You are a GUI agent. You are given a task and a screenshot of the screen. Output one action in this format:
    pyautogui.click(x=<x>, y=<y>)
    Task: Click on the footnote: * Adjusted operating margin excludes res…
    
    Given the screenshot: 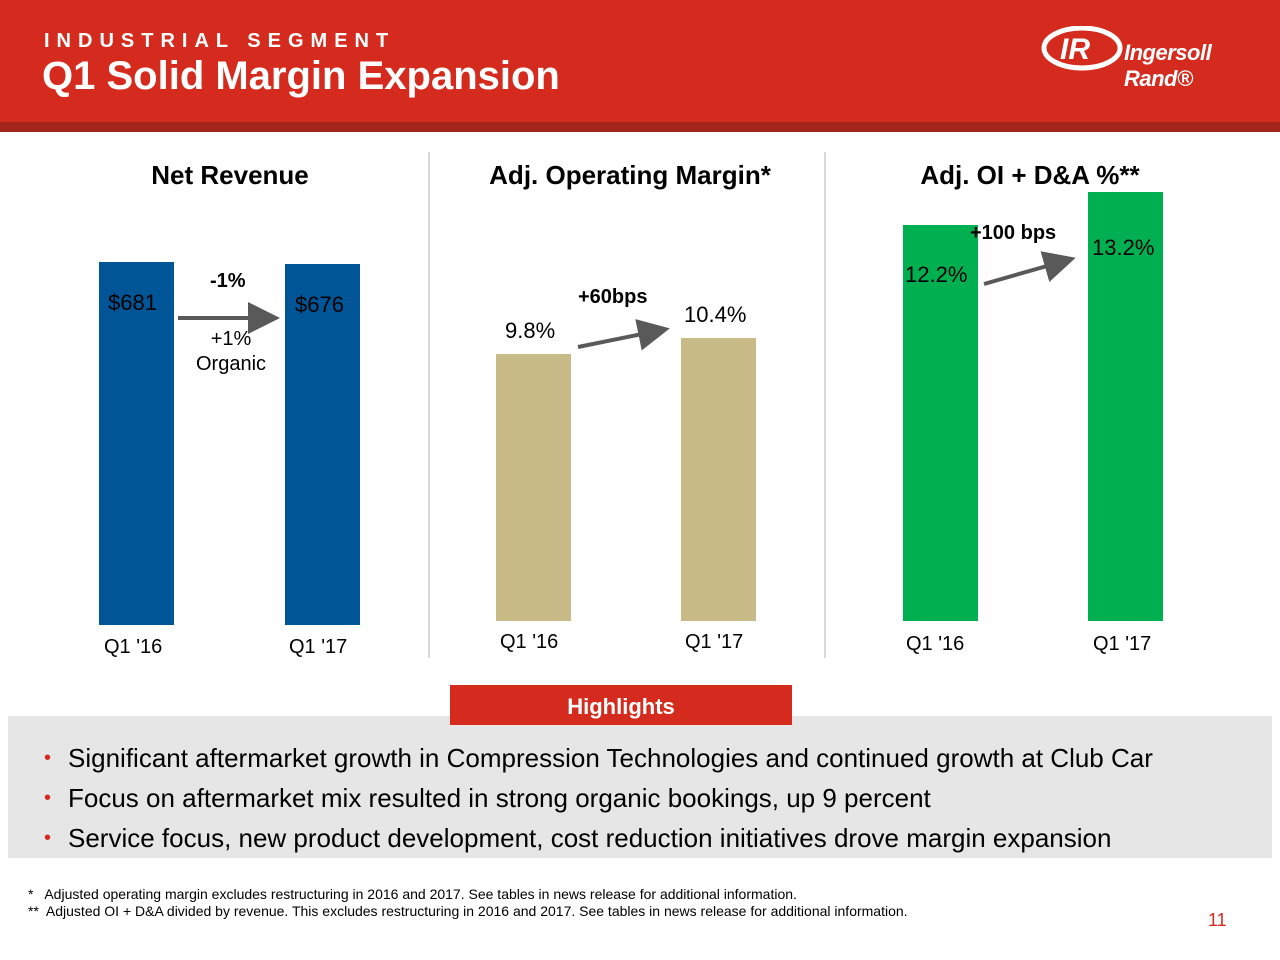 What is the action you would take?
    pyautogui.click(x=412, y=894)
    